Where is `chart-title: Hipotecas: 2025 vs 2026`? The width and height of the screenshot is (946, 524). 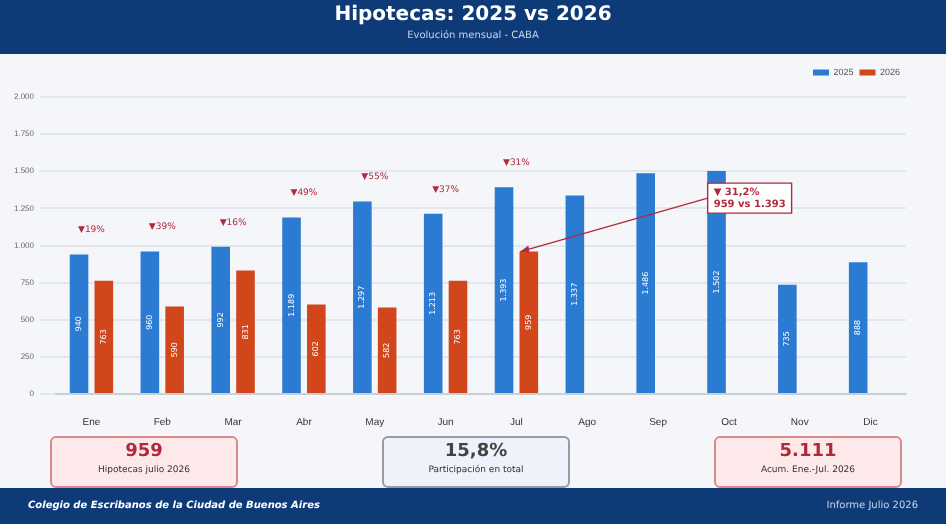
chart-title: Hipotecas: 2025 vs 2026 is located at coordinates (473, 15).